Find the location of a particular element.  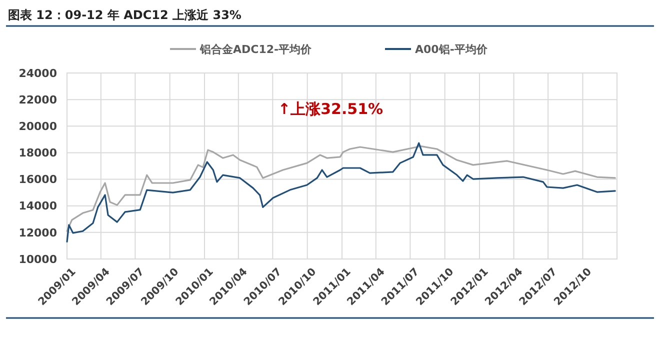

y-tick-label: 18000 is located at coordinates (38, 153).